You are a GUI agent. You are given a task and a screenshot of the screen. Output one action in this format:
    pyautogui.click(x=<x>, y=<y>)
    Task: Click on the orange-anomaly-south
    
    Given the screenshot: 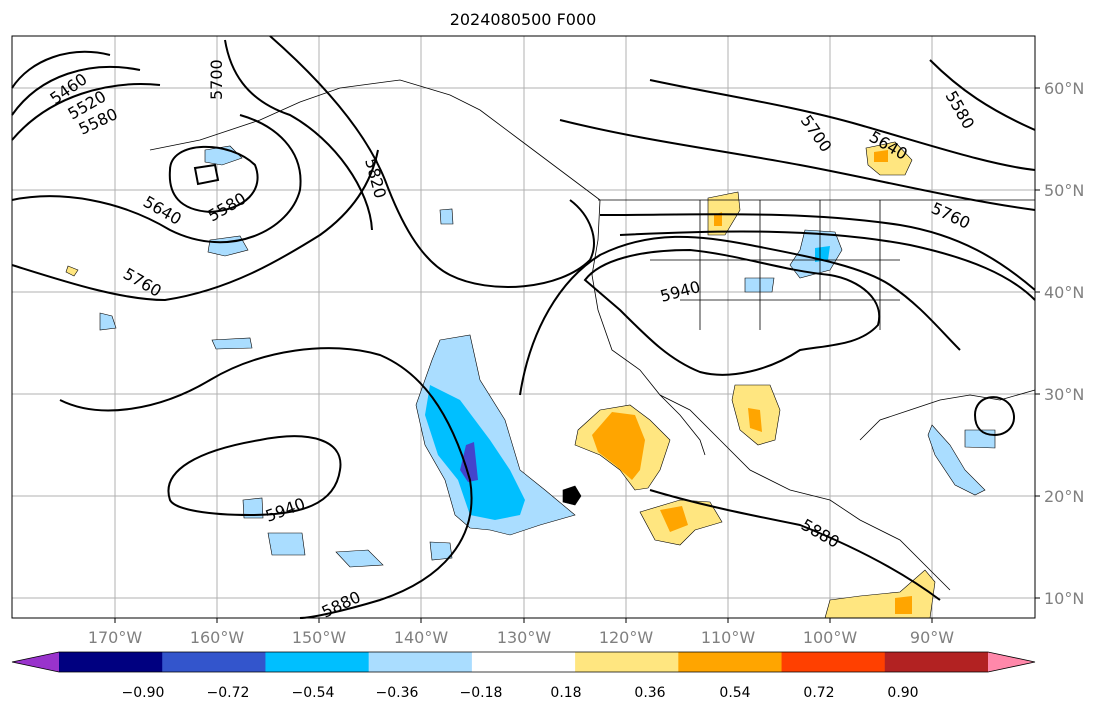 What is the action you would take?
    pyautogui.click(x=674, y=519)
    